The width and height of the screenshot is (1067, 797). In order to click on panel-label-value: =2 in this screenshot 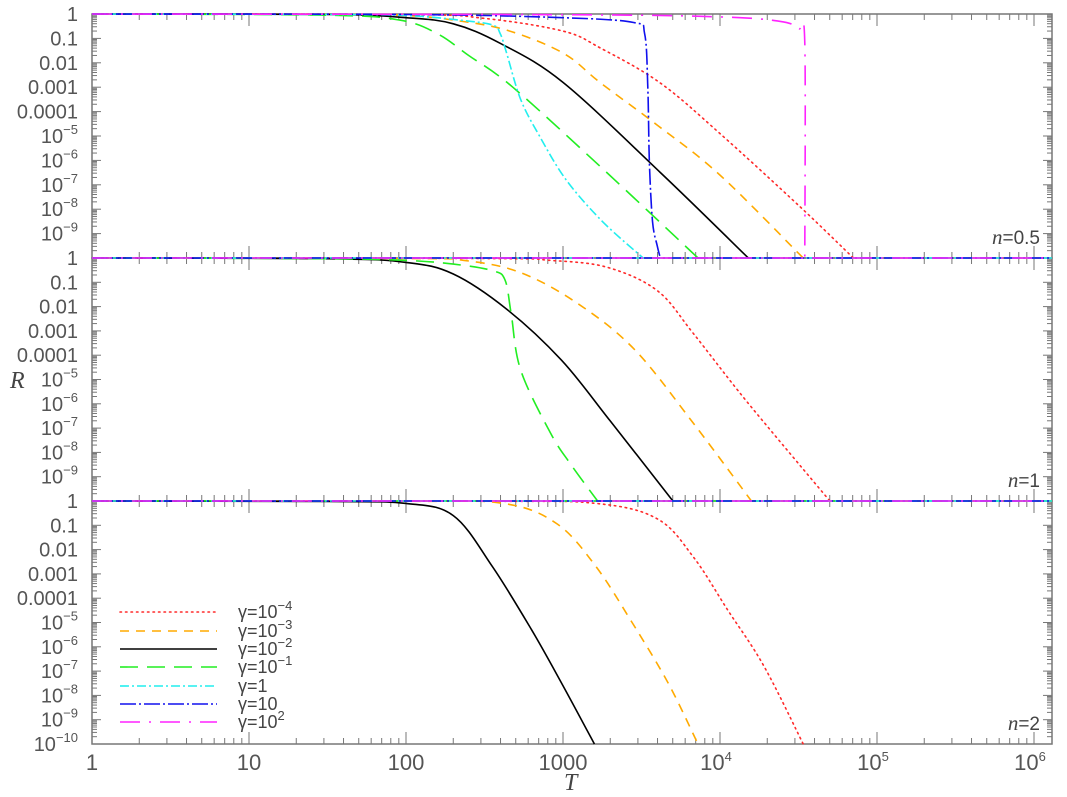, I will do `click(1029, 724)`.